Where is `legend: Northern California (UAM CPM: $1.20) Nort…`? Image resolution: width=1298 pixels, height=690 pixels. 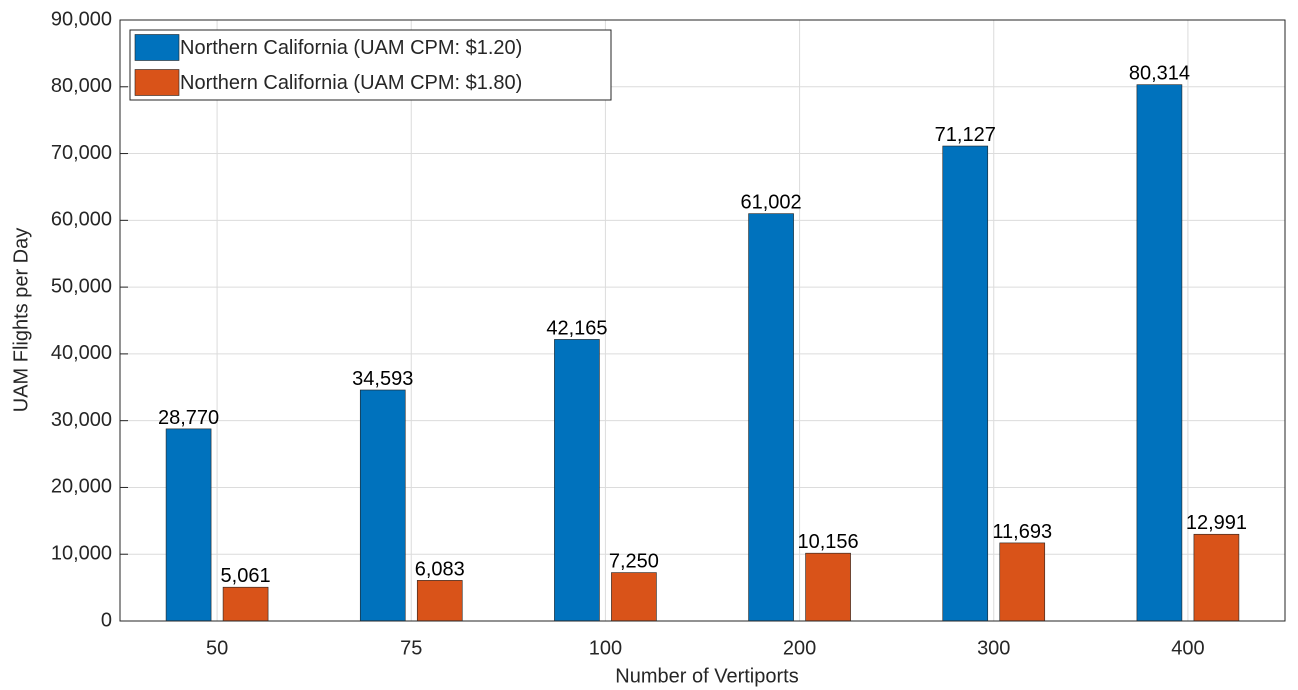
legend: Northern California (UAM CPM: $1.20) Nort… is located at coordinates (370, 65).